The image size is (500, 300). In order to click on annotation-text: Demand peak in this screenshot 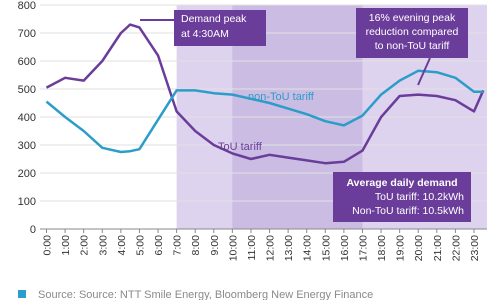, I will do `click(214, 19)`.